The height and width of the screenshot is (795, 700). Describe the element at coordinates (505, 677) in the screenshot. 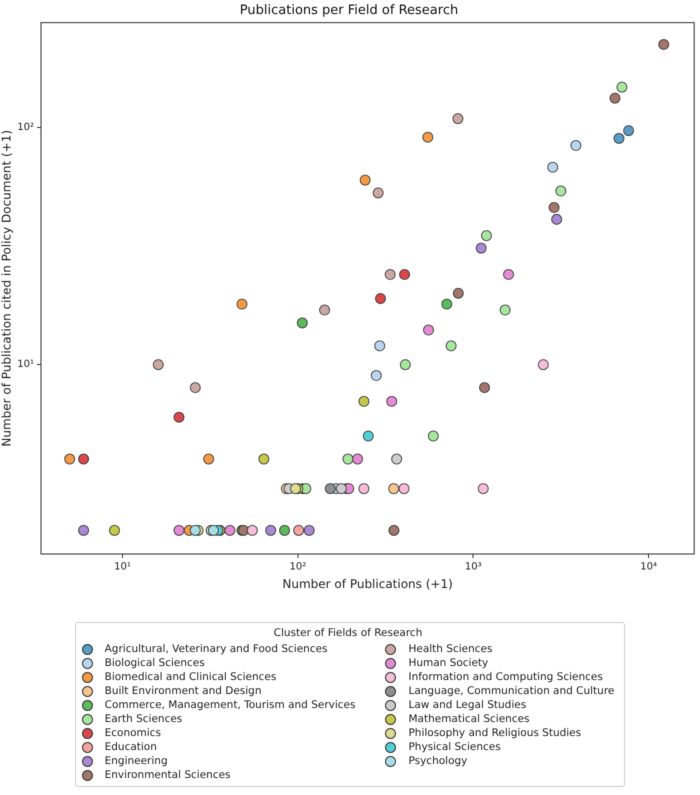

I see `legend-label: Information and Computing Sciences` at that location.